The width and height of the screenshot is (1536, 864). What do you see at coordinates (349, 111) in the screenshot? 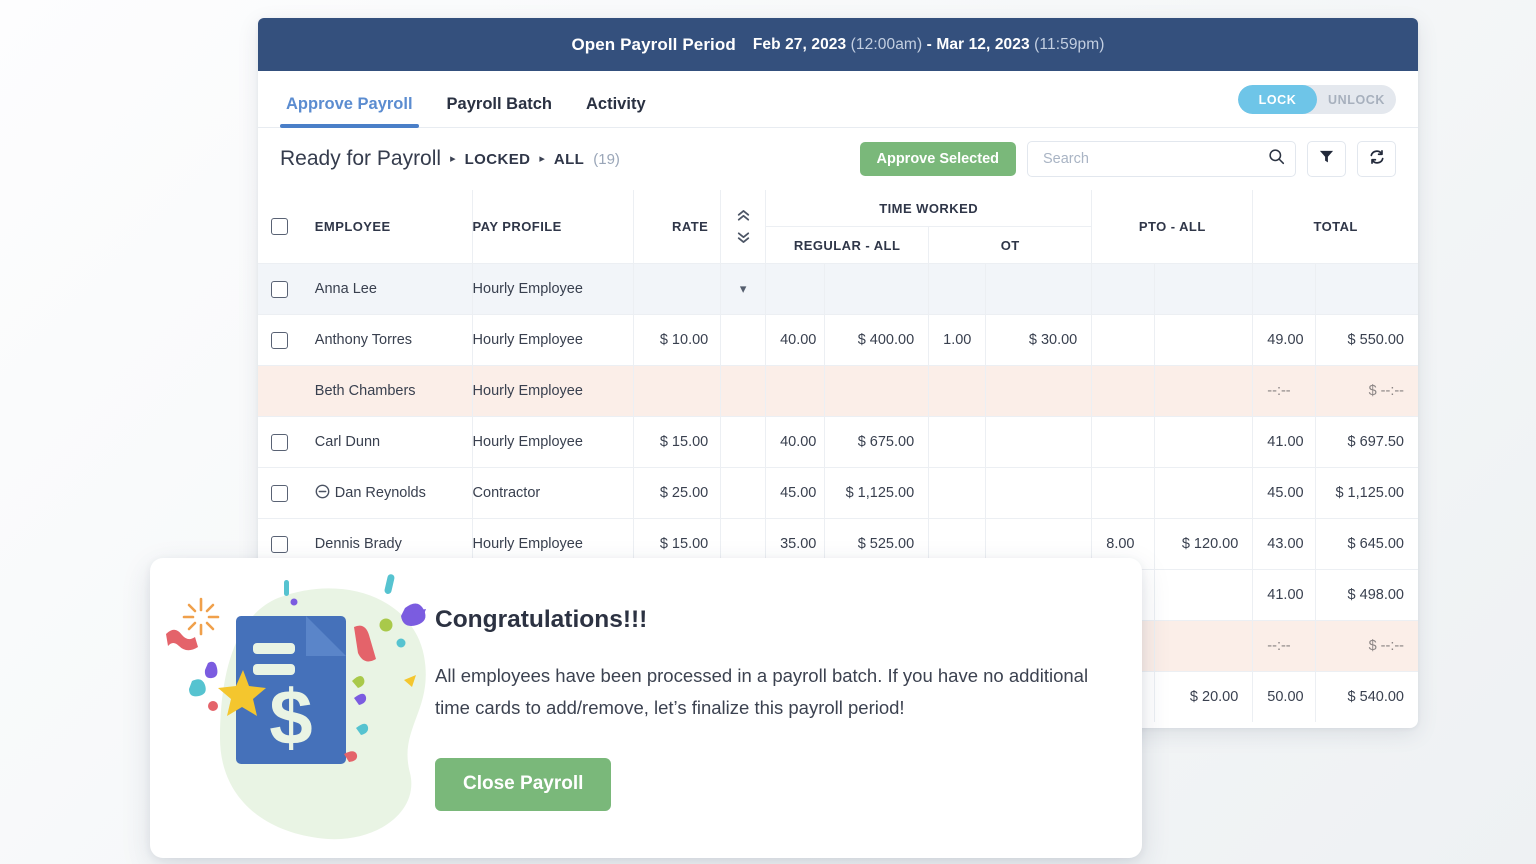
I see `tab-approve-payroll: Approve Payroll` at bounding box center [349, 111].